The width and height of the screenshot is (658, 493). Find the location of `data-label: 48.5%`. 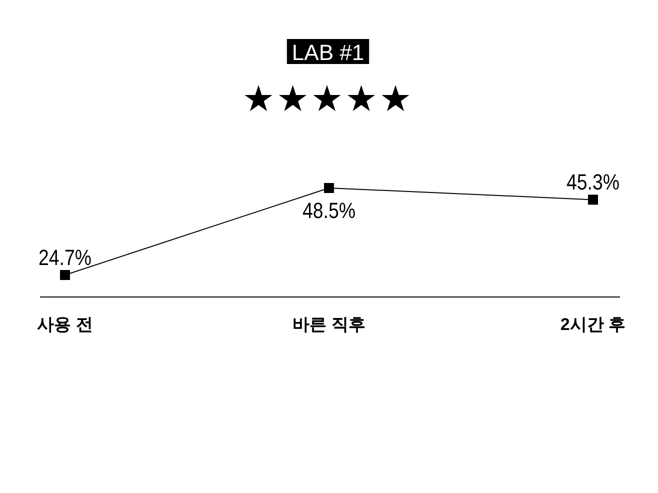

data-label: 48.5% is located at coordinates (329, 212).